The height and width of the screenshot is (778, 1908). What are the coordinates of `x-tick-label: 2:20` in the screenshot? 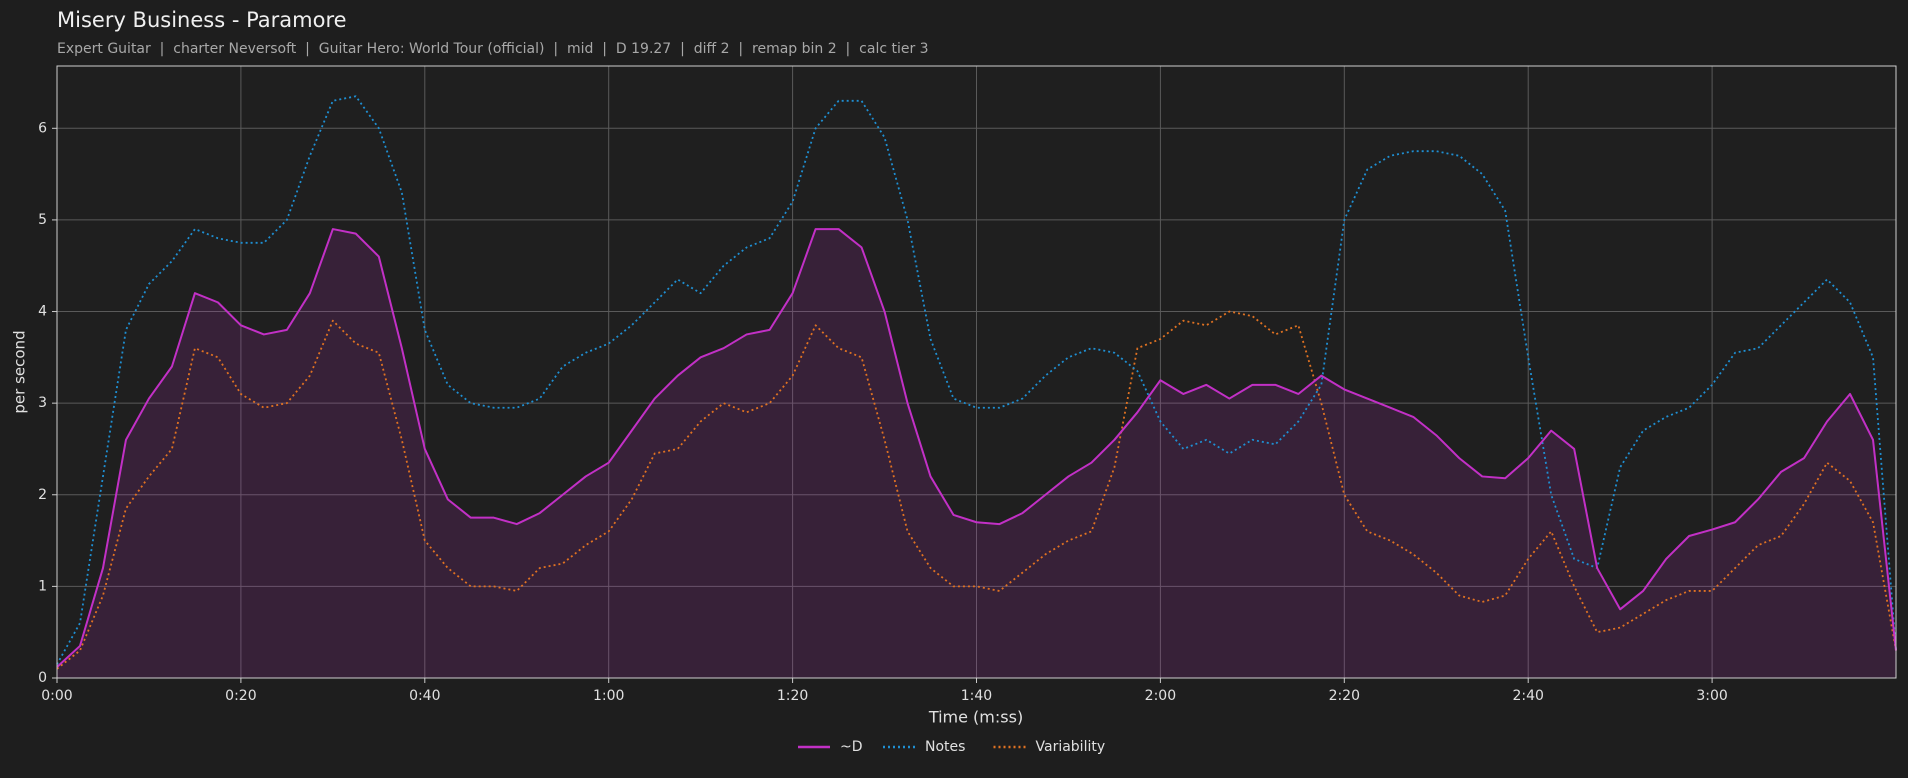 It's located at (1344, 696).